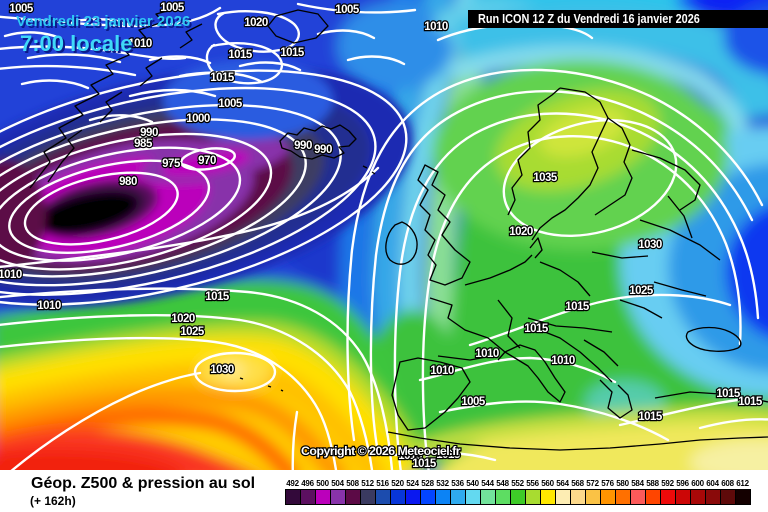 This screenshot has height=512, width=768. Describe the element at coordinates (198, 119) in the screenshot. I see `svg-text: 1000` at that location.